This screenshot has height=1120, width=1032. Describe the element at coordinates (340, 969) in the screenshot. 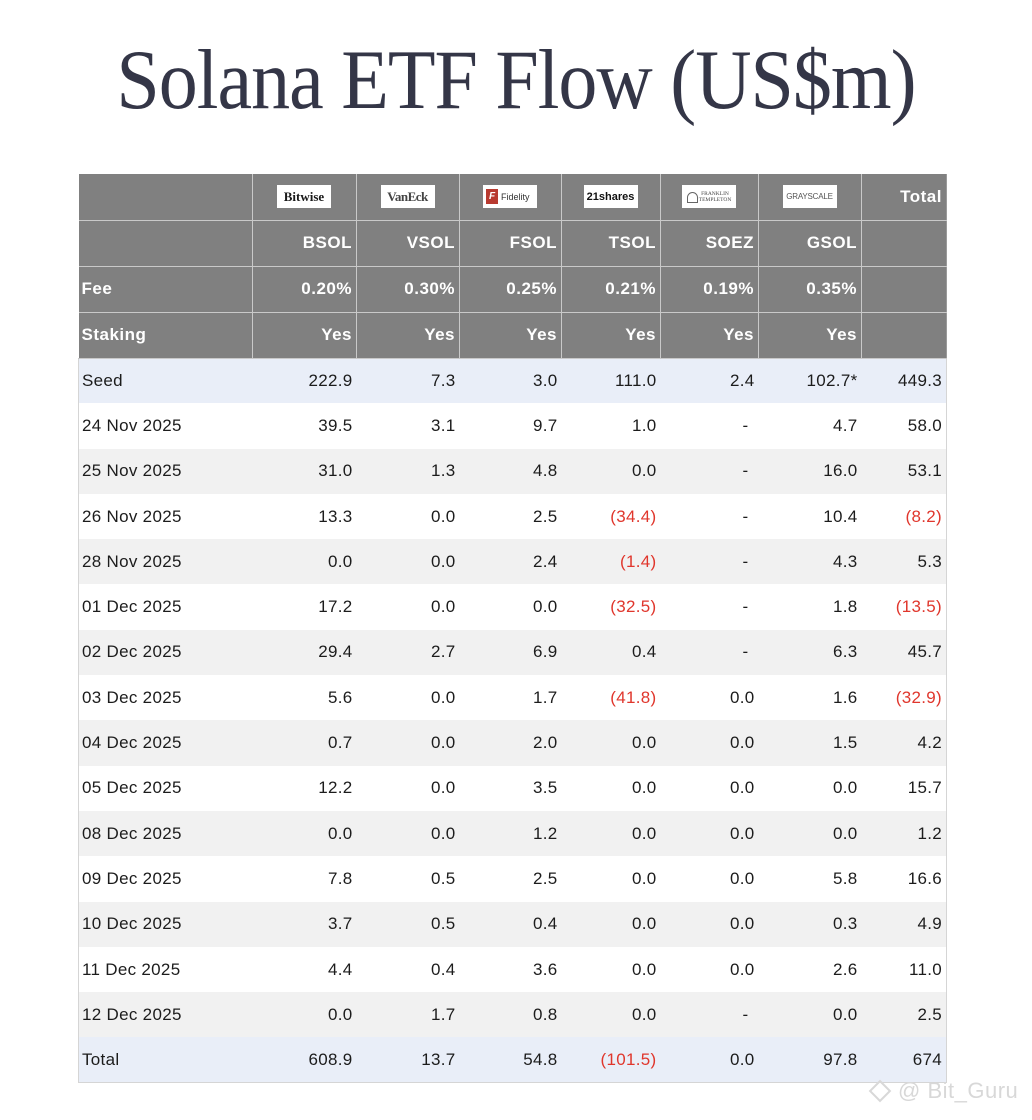

I see `flow-value-cell: 4.4` at that location.